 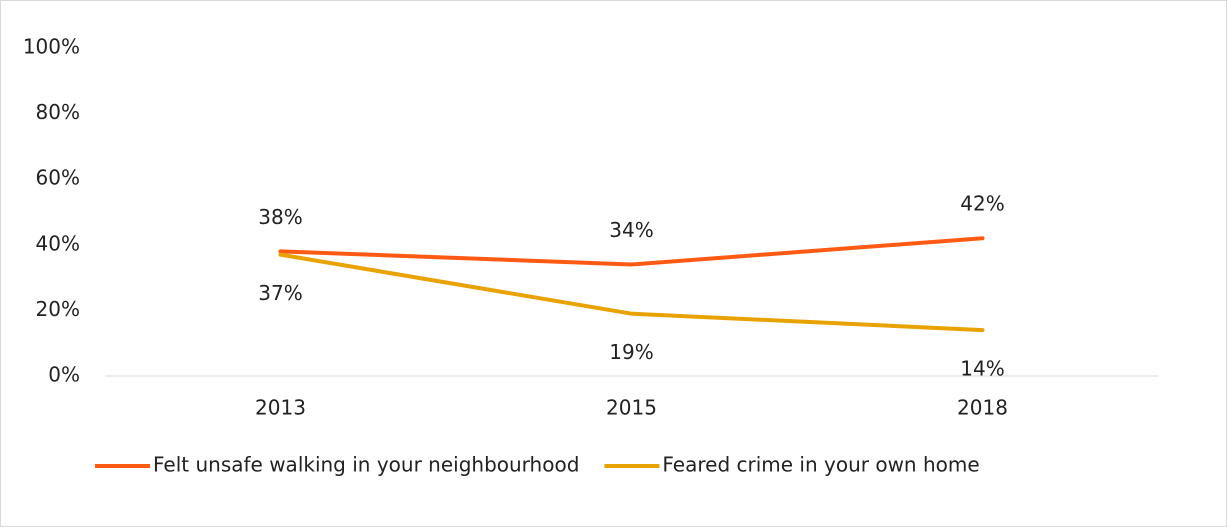 I want to click on data-label: 38%, so click(x=280, y=217).